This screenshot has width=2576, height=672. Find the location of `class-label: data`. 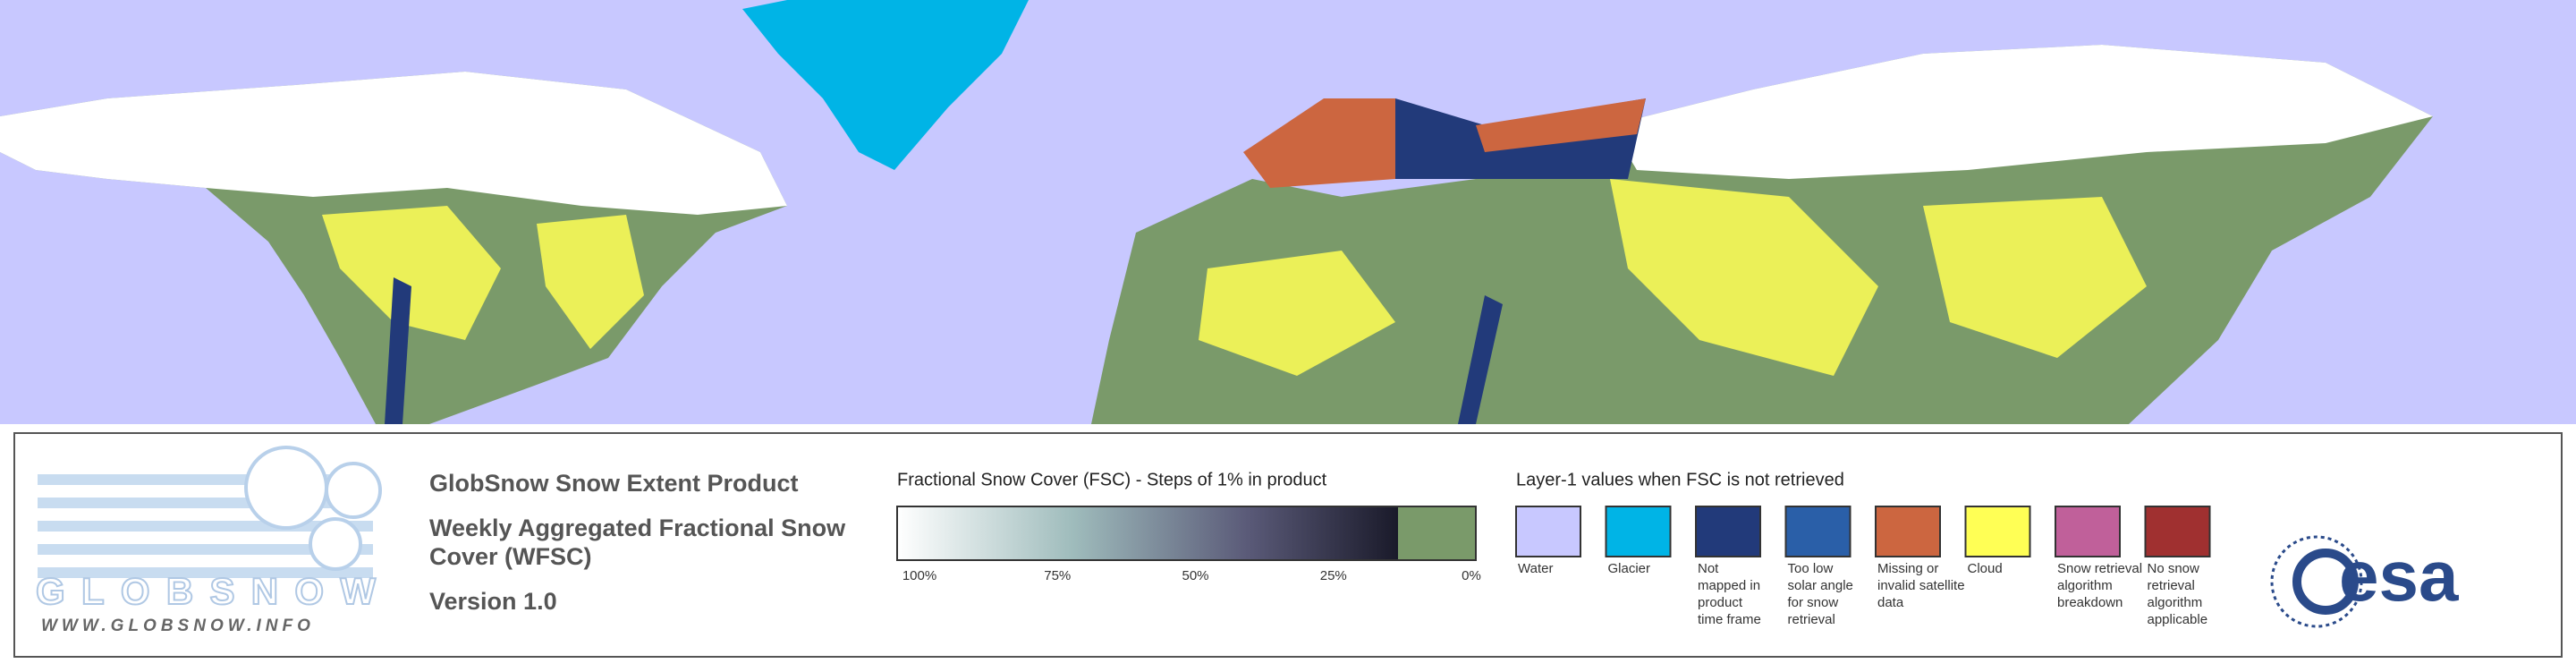

class-label: data is located at coordinates (1890, 602).